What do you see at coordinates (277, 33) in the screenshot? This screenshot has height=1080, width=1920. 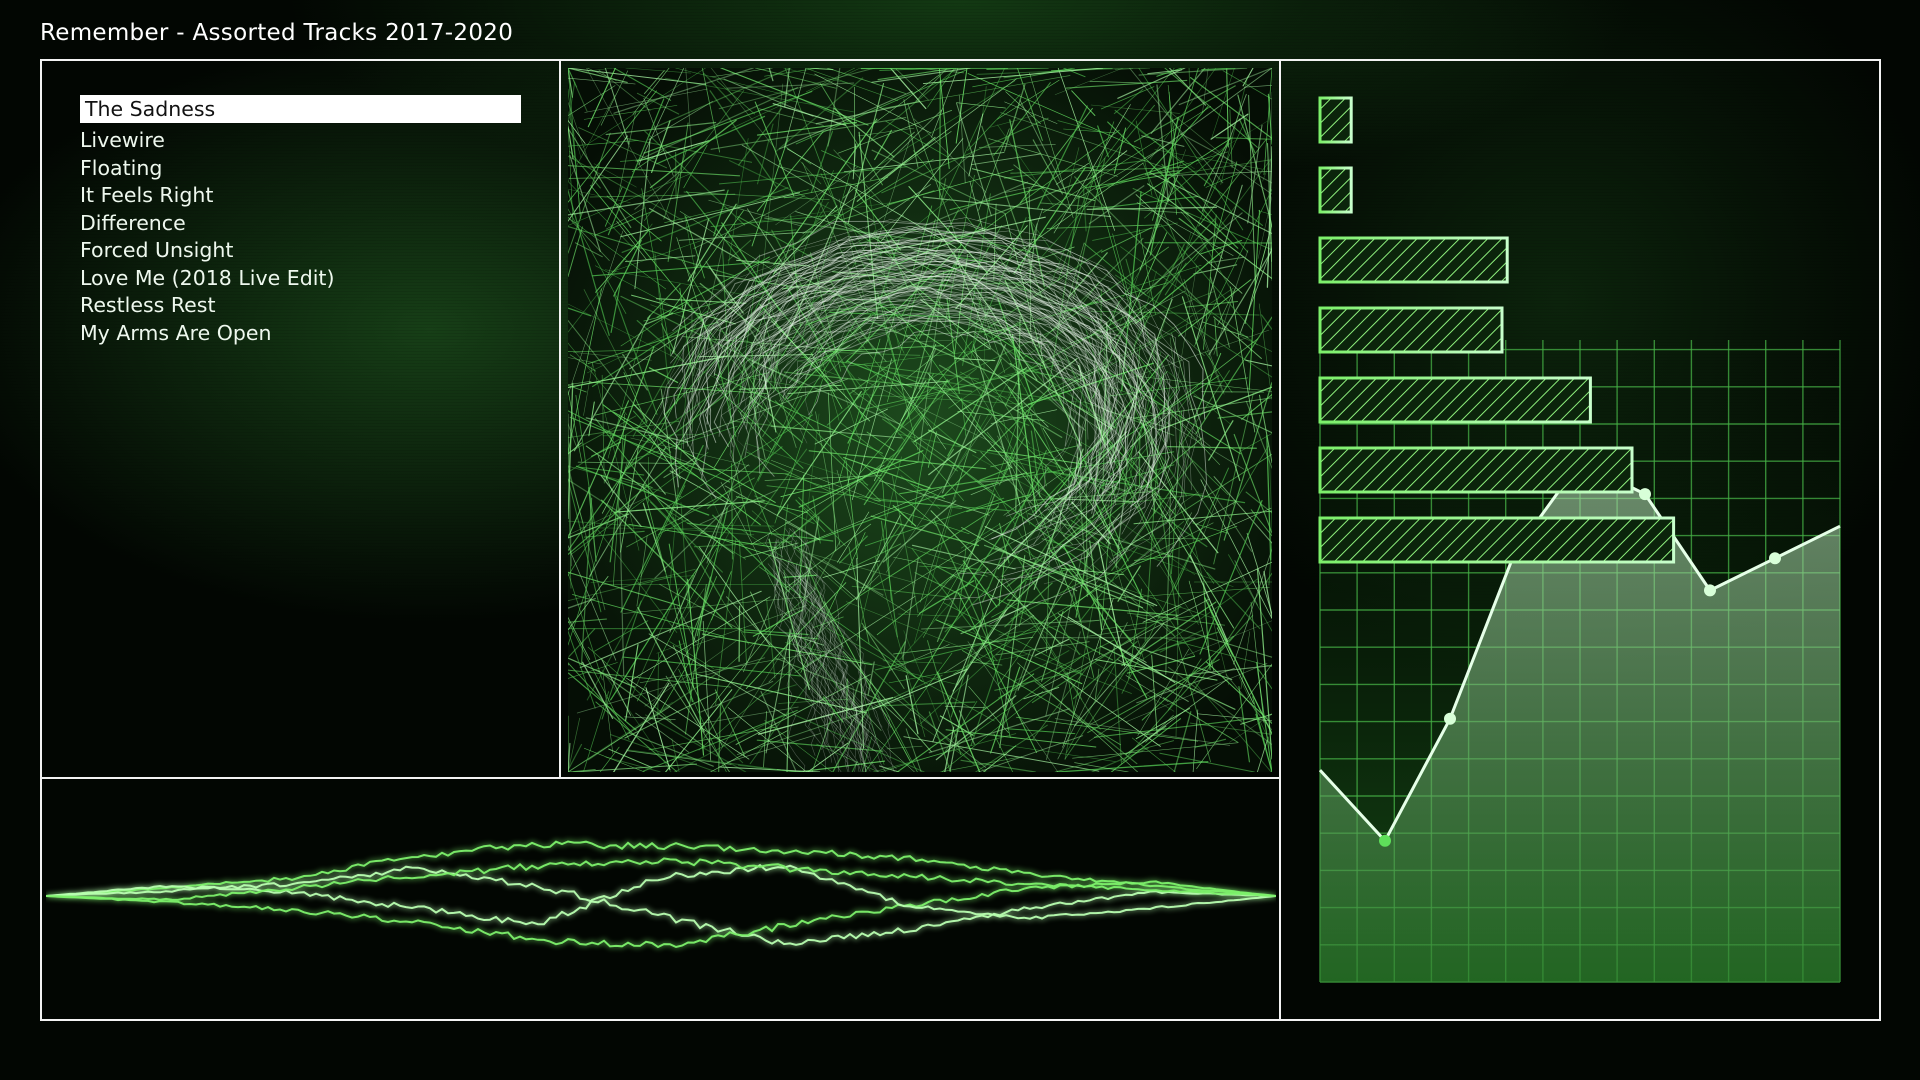 I see `album-title: Remember - Assorted Tracks 2017-2020` at bounding box center [277, 33].